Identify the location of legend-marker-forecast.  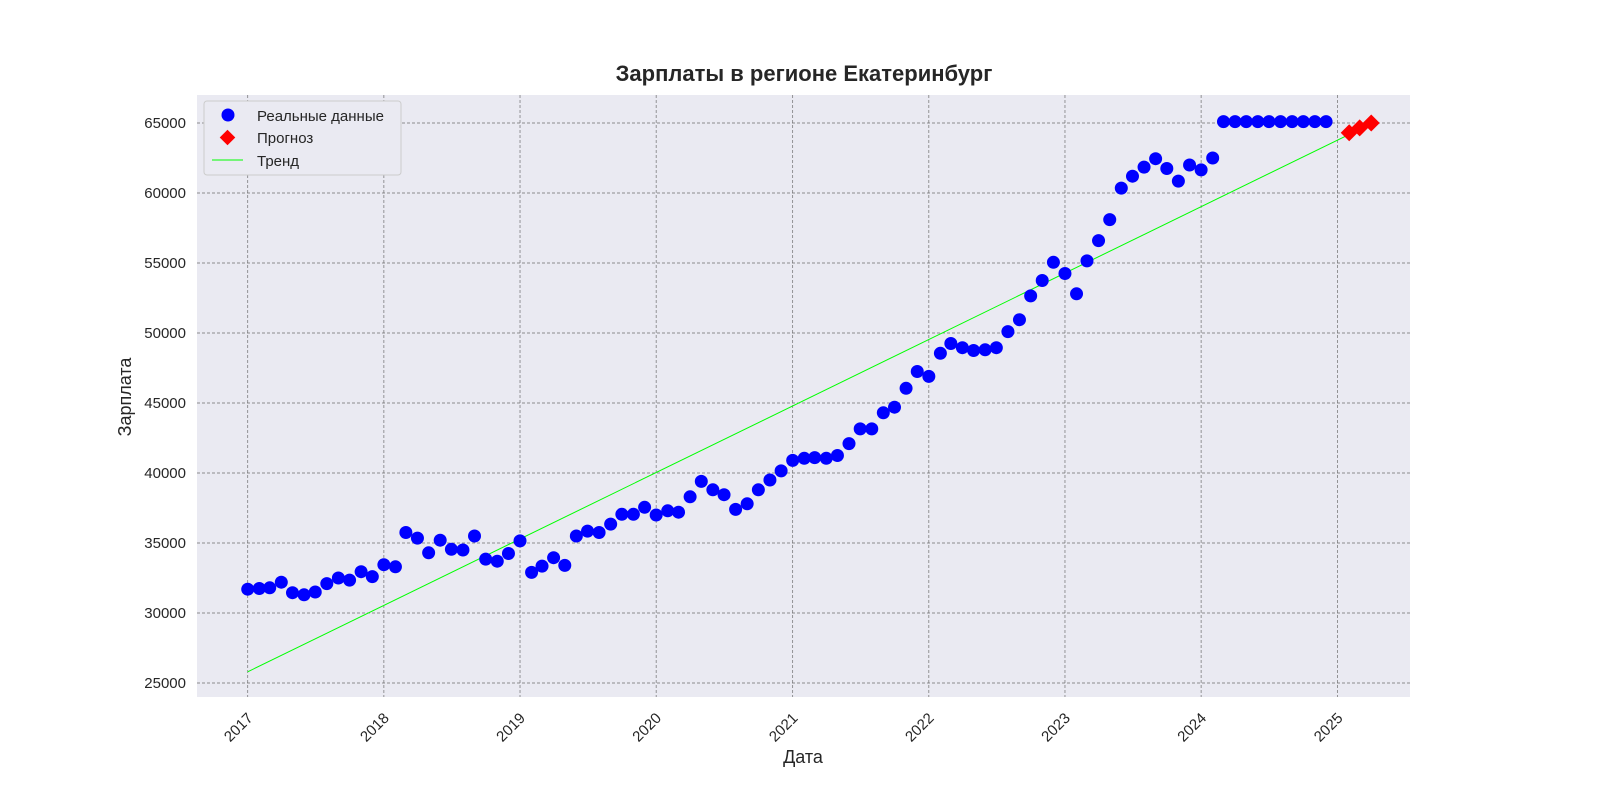
(227, 137).